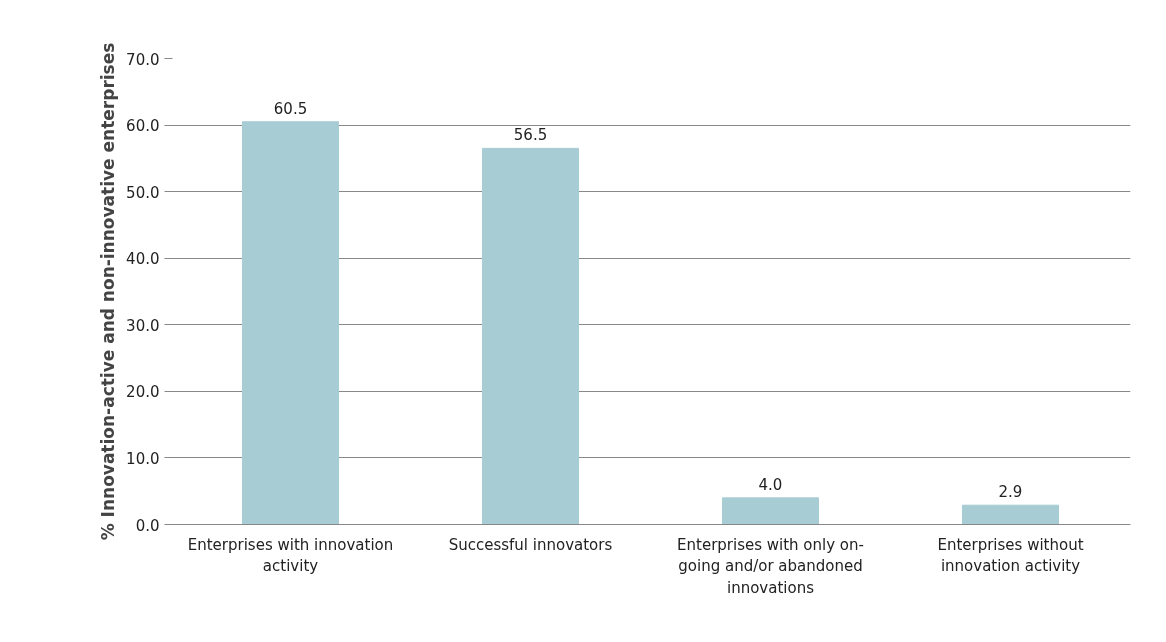 Image resolution: width=1166 pixels, height=642 pixels. I want to click on y-tick-label: 30.0, so click(143, 325).